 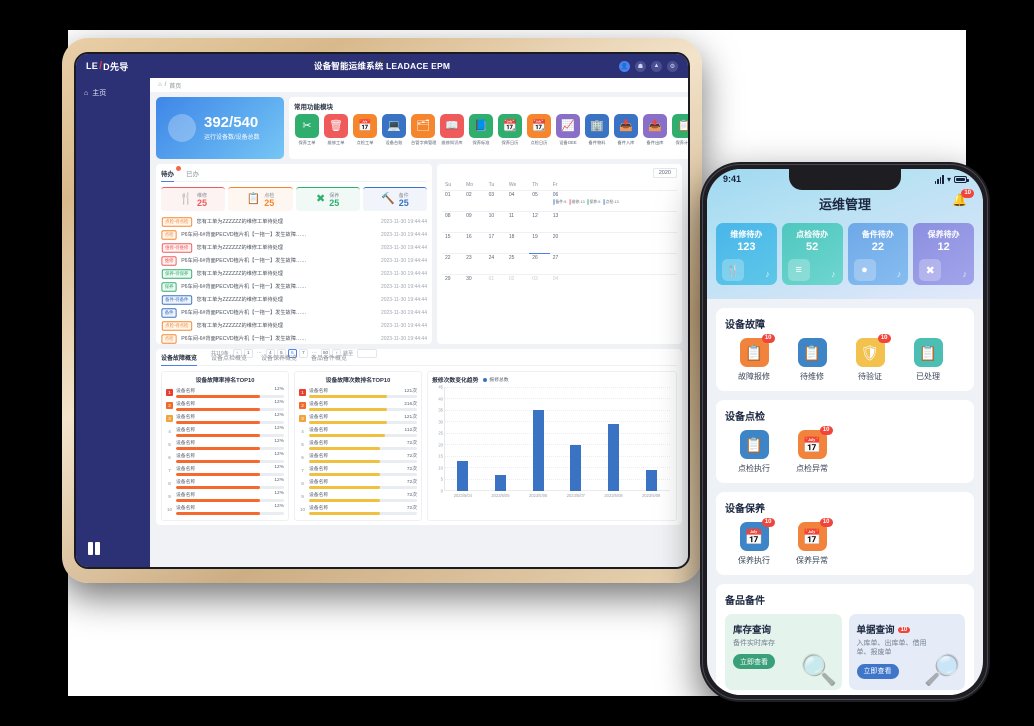 I want to click on calendar-day: 30, so click(x=474, y=285).